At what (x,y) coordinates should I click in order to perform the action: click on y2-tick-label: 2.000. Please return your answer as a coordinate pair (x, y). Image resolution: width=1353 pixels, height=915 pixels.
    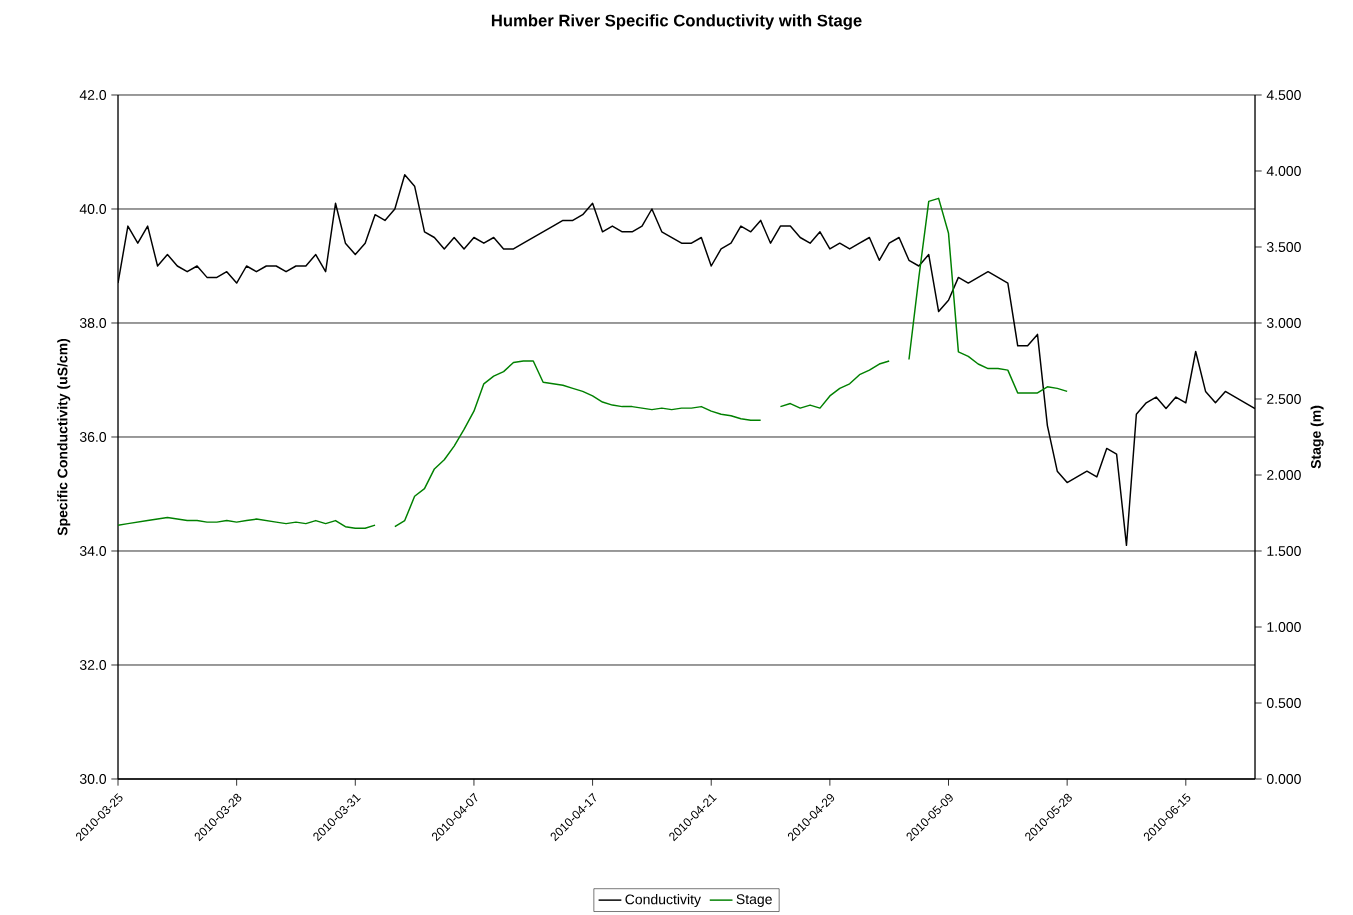
    Looking at the image, I should click on (1284, 475).